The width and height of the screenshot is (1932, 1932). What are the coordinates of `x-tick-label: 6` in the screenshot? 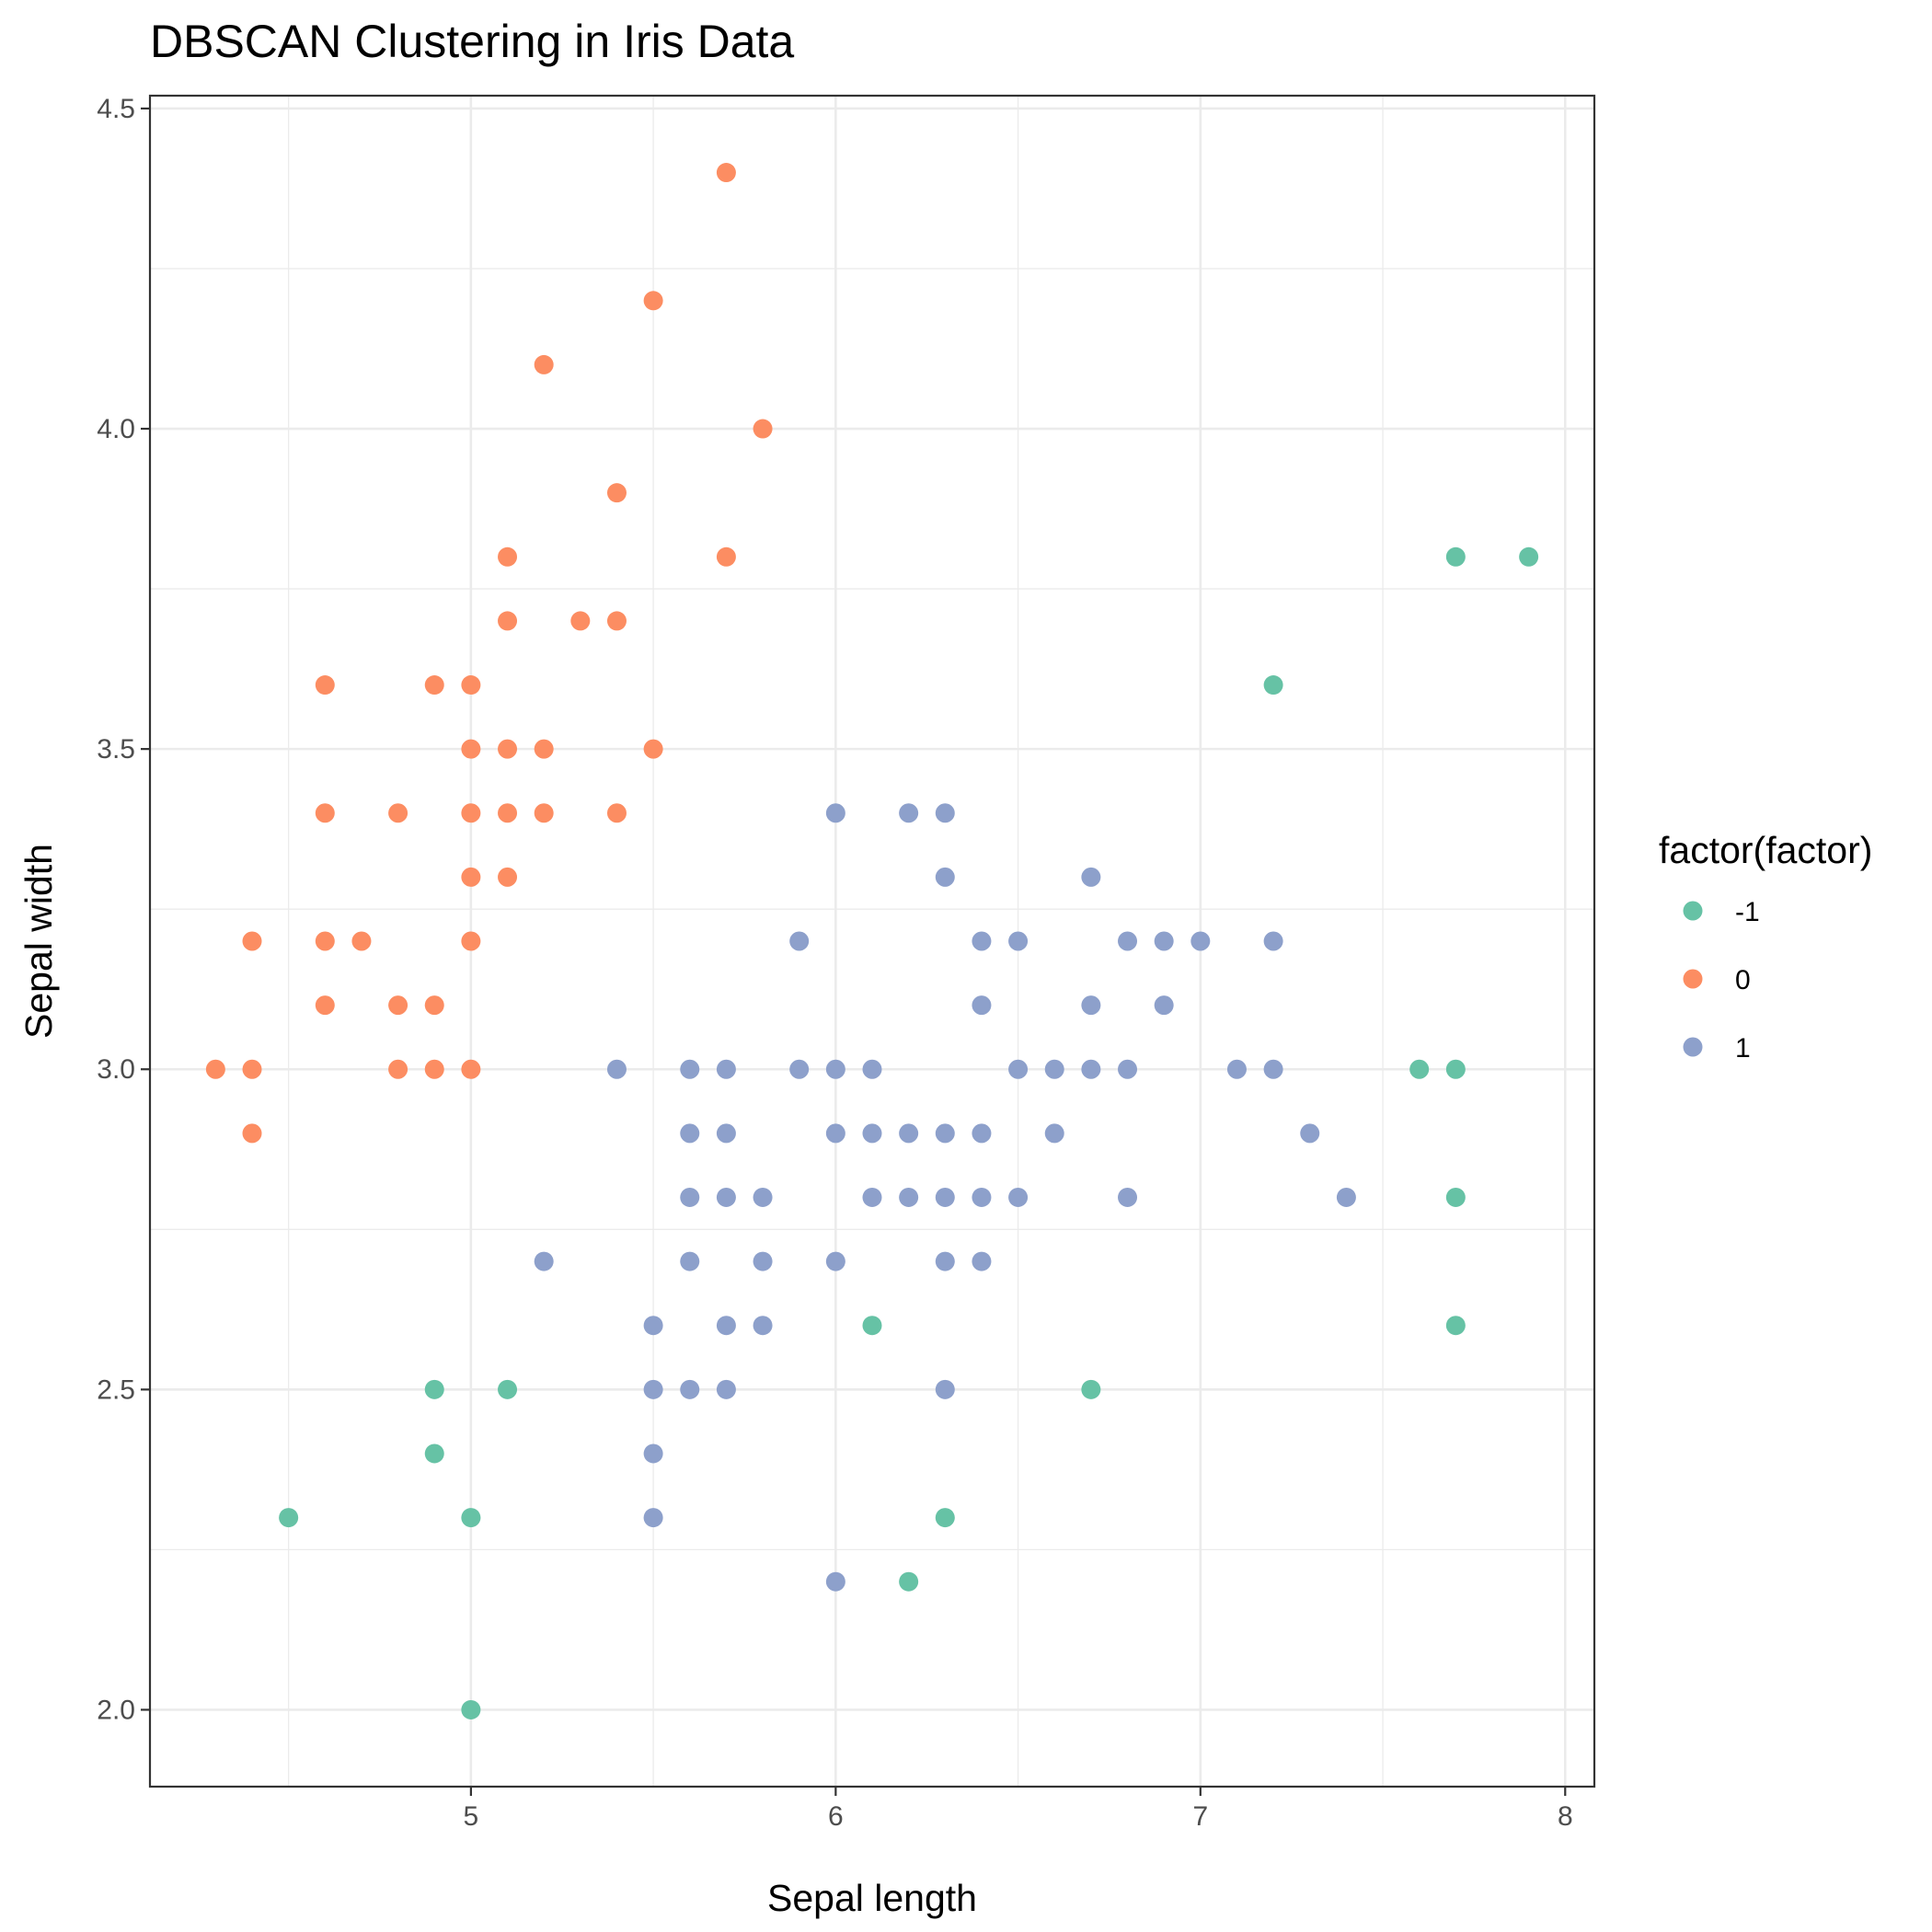 It's located at (836, 1816).